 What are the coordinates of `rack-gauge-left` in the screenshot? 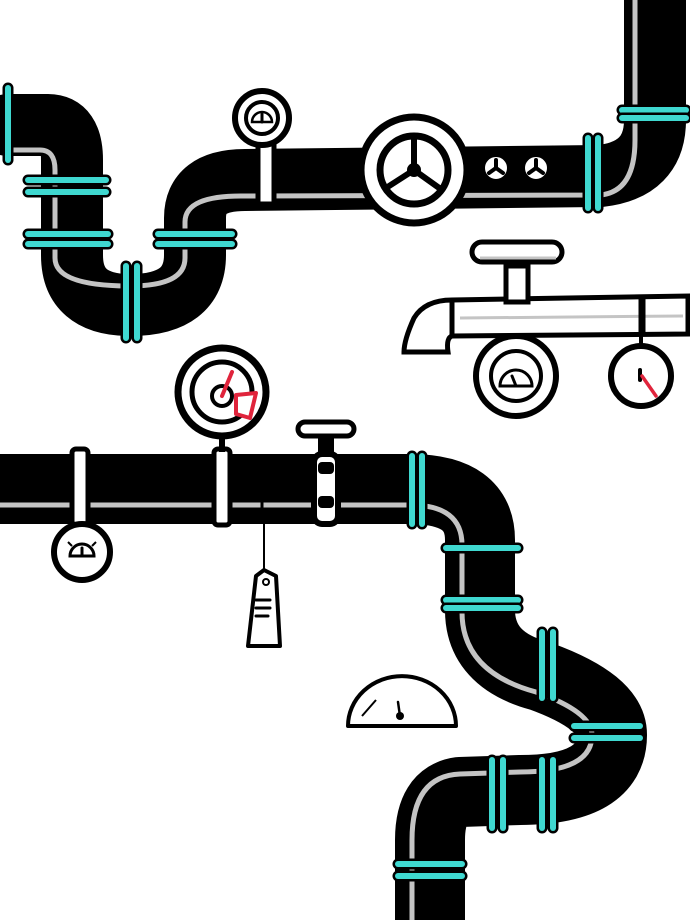 It's located at (516, 376).